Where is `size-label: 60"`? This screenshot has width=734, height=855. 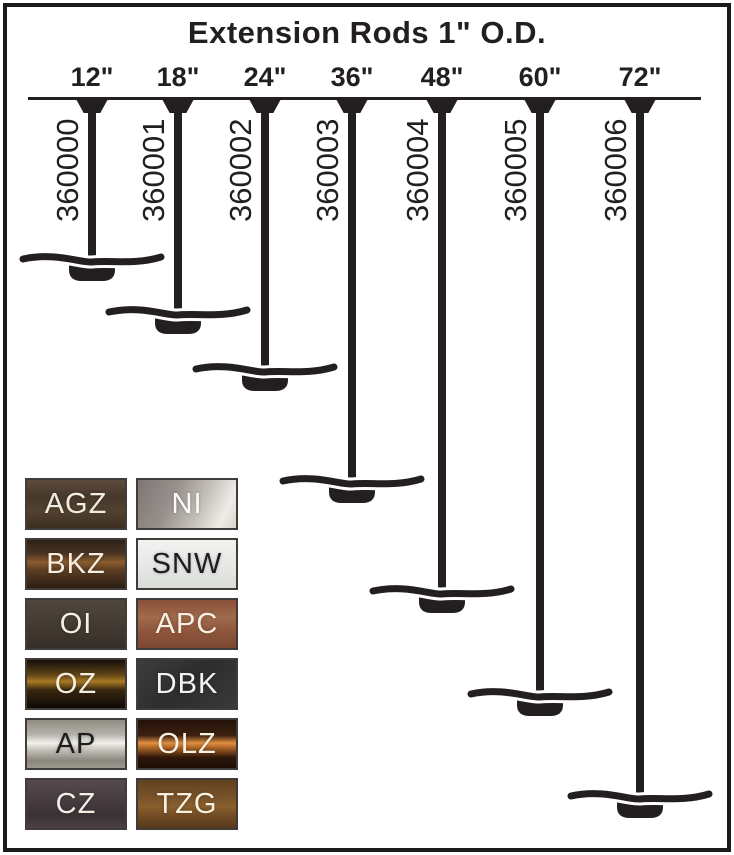
size-label: 60" is located at coordinates (540, 77).